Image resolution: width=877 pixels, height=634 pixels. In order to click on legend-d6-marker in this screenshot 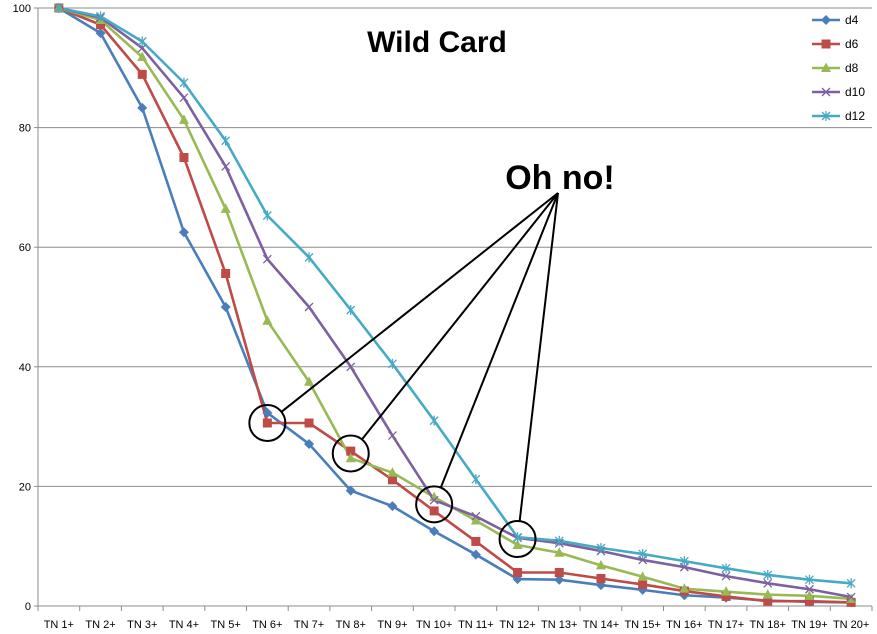, I will do `click(826, 44)`.